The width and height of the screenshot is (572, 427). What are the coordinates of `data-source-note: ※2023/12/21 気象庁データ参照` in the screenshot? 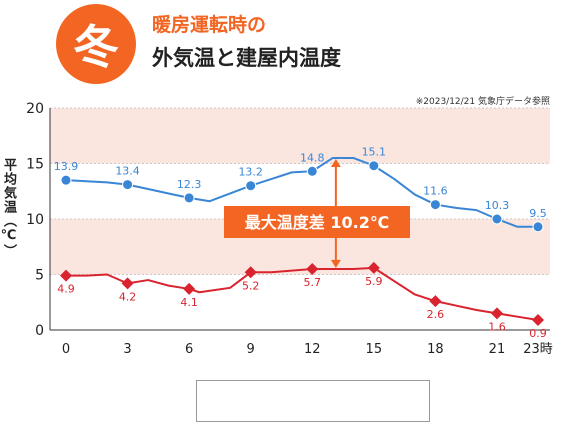 It's located at (482, 102).